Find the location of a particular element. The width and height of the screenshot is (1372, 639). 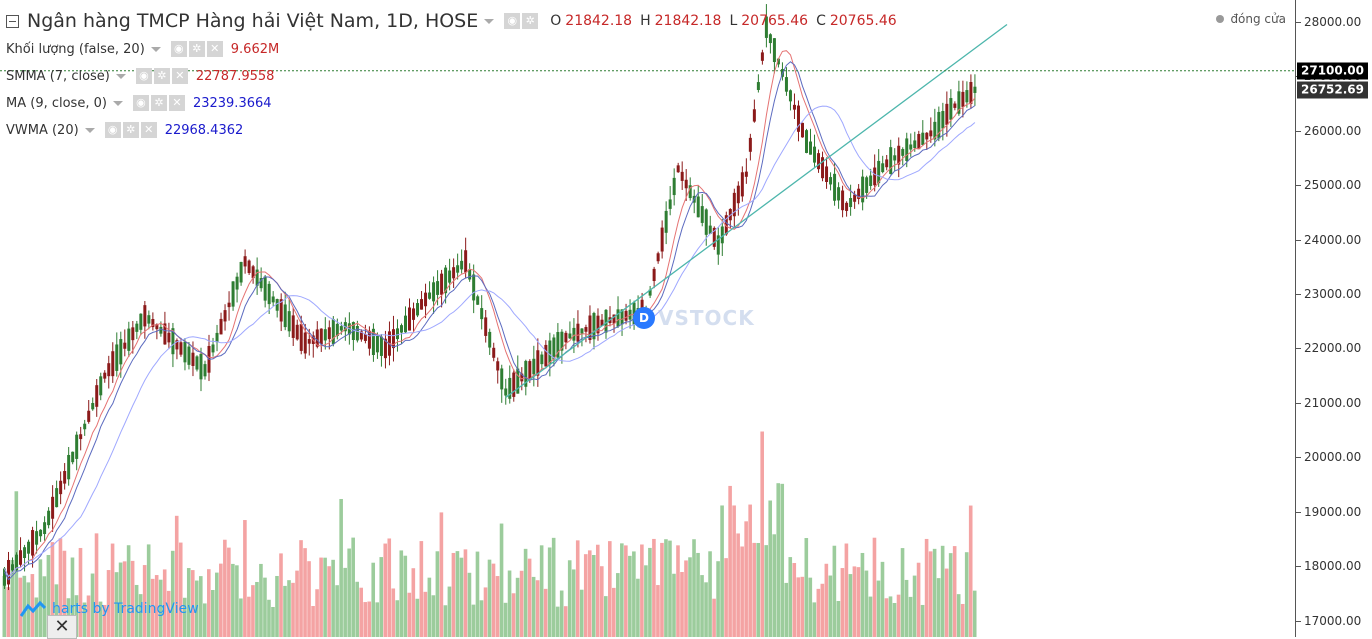

tradingview-branding: harts by TradingView is located at coordinates (109, 609).